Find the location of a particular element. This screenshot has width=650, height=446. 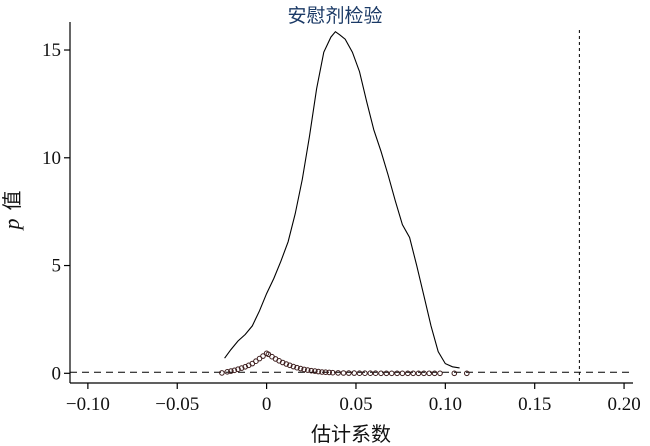

chart-title: 安慰剂检验 is located at coordinates (334, 16).